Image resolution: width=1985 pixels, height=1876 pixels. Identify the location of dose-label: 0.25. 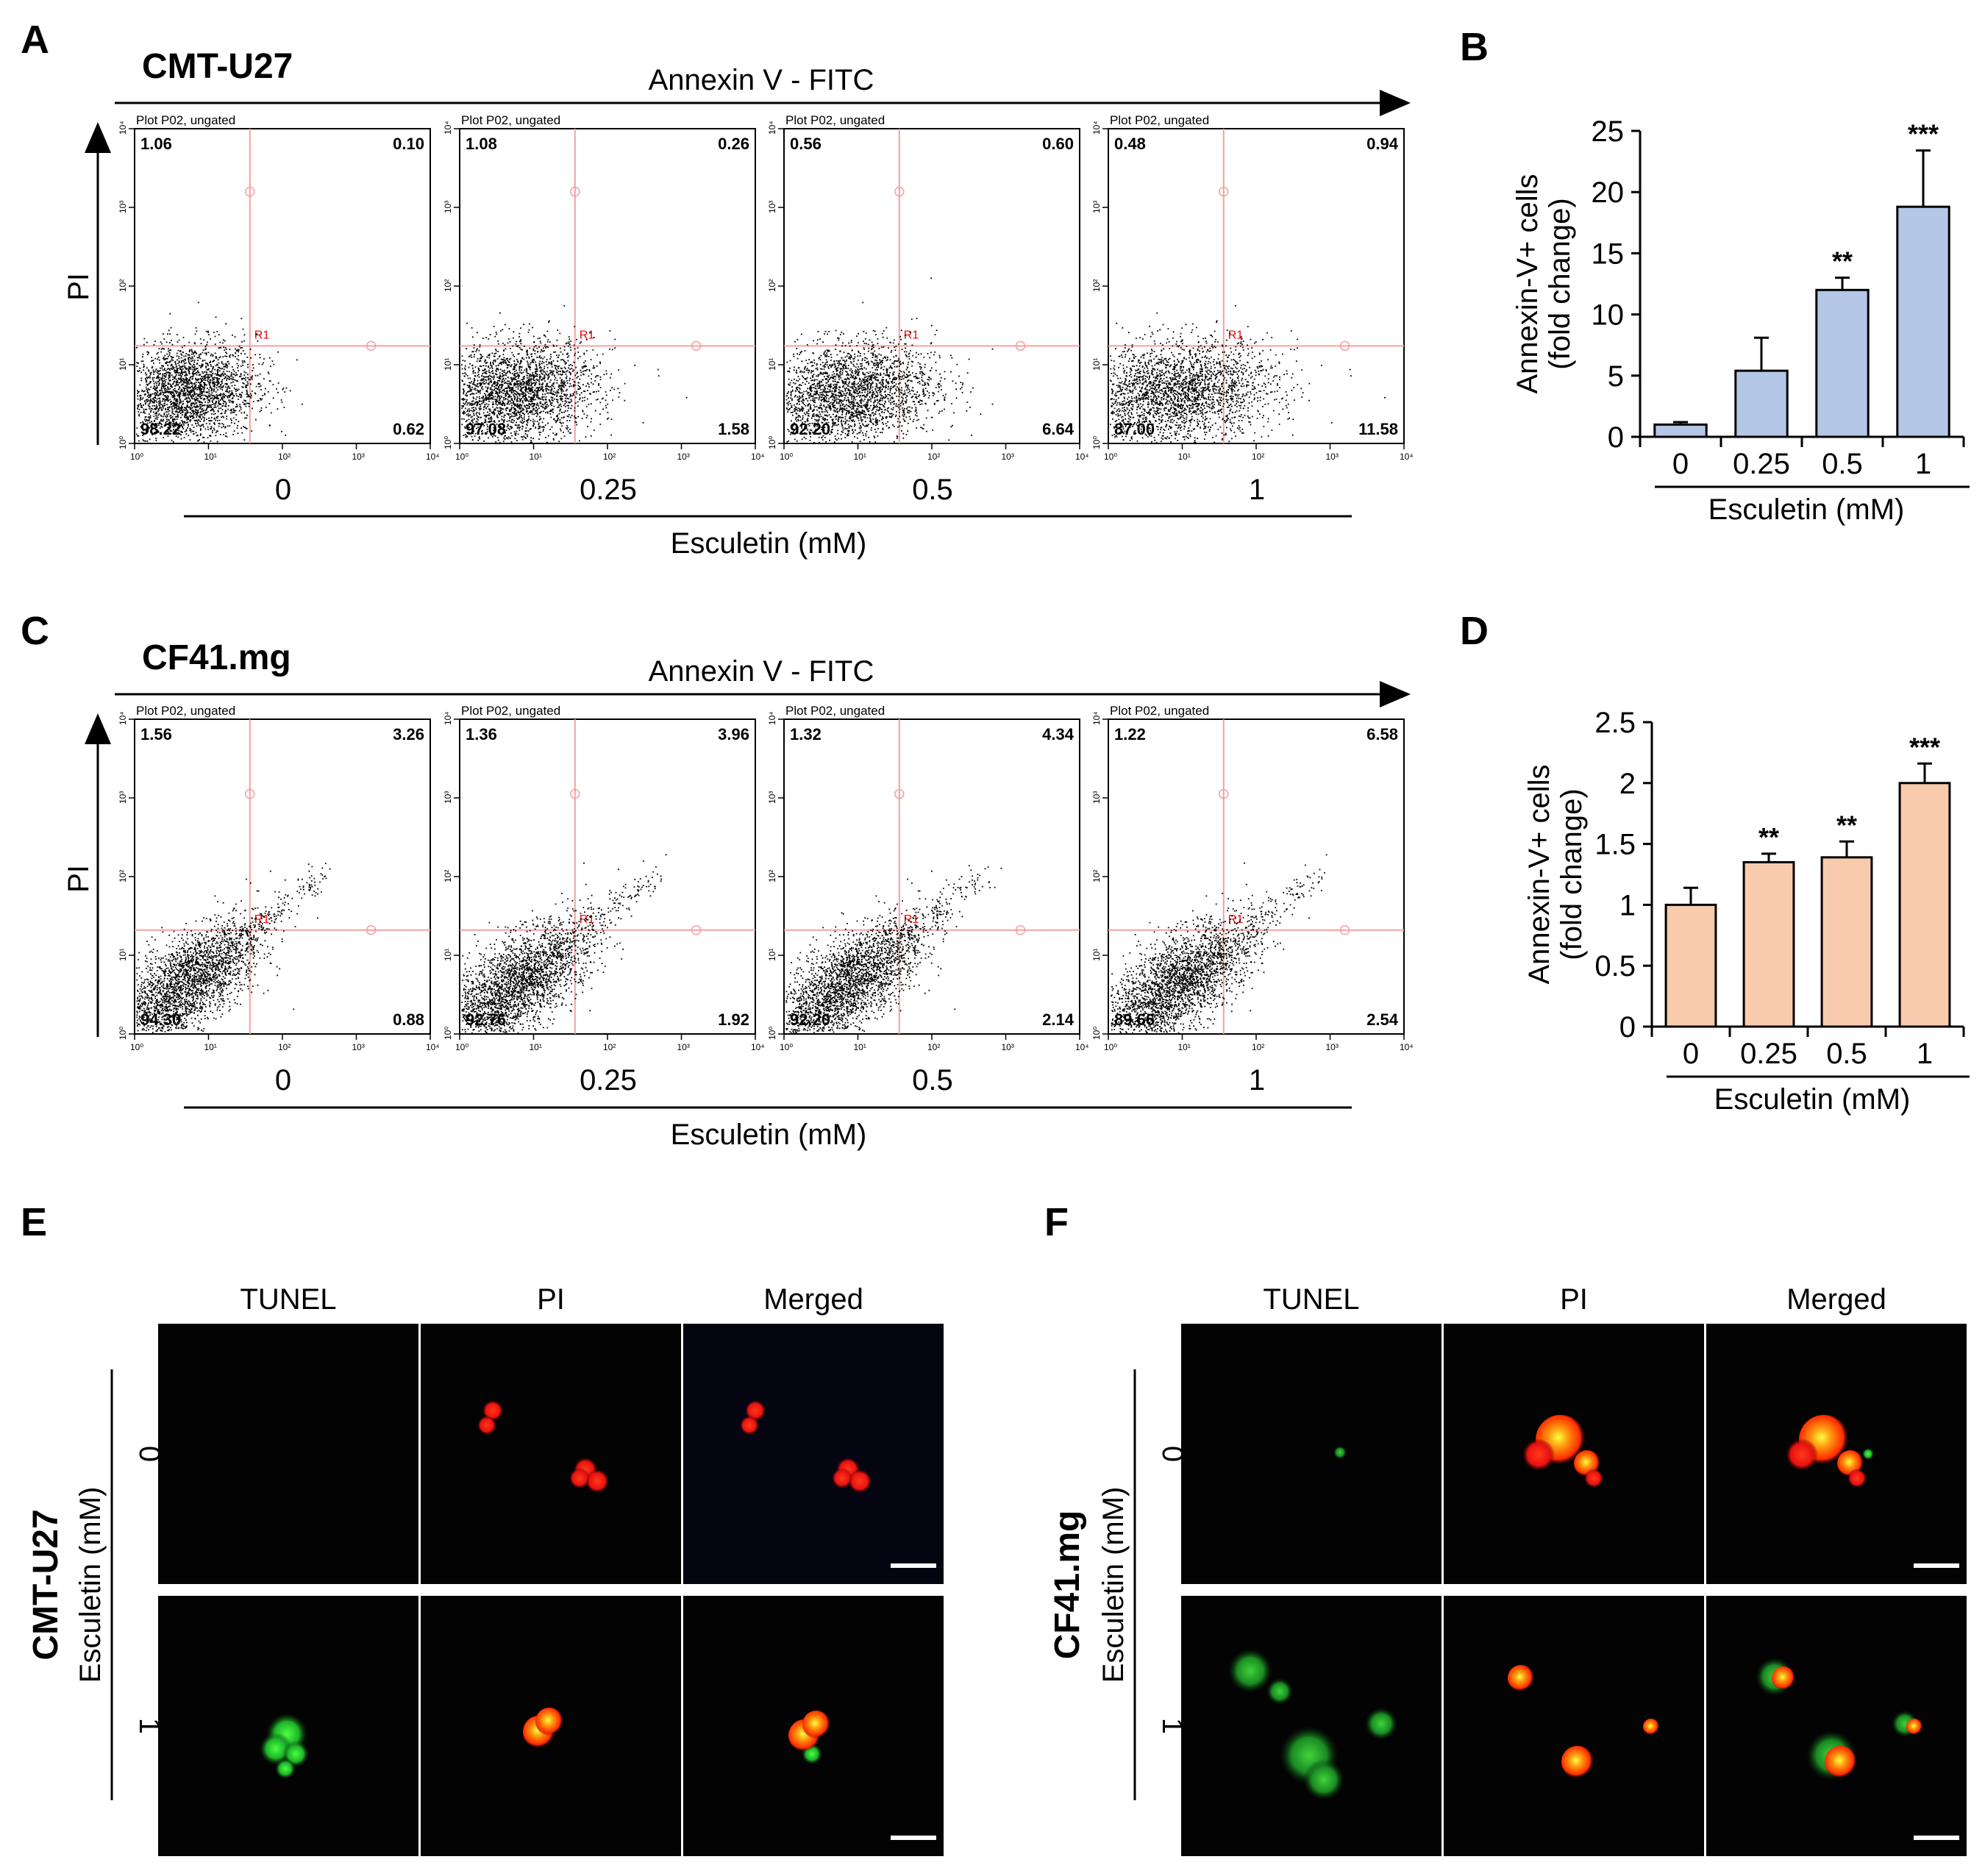
(608, 490).